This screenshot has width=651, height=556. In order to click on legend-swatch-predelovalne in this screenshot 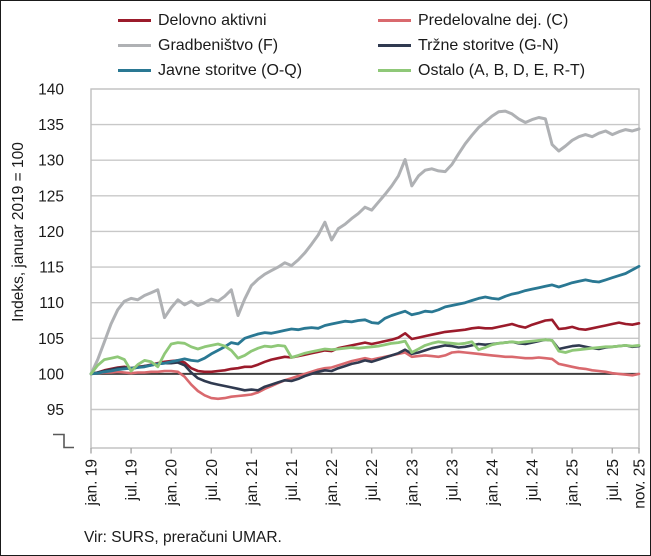, I will do `click(394, 20)`.